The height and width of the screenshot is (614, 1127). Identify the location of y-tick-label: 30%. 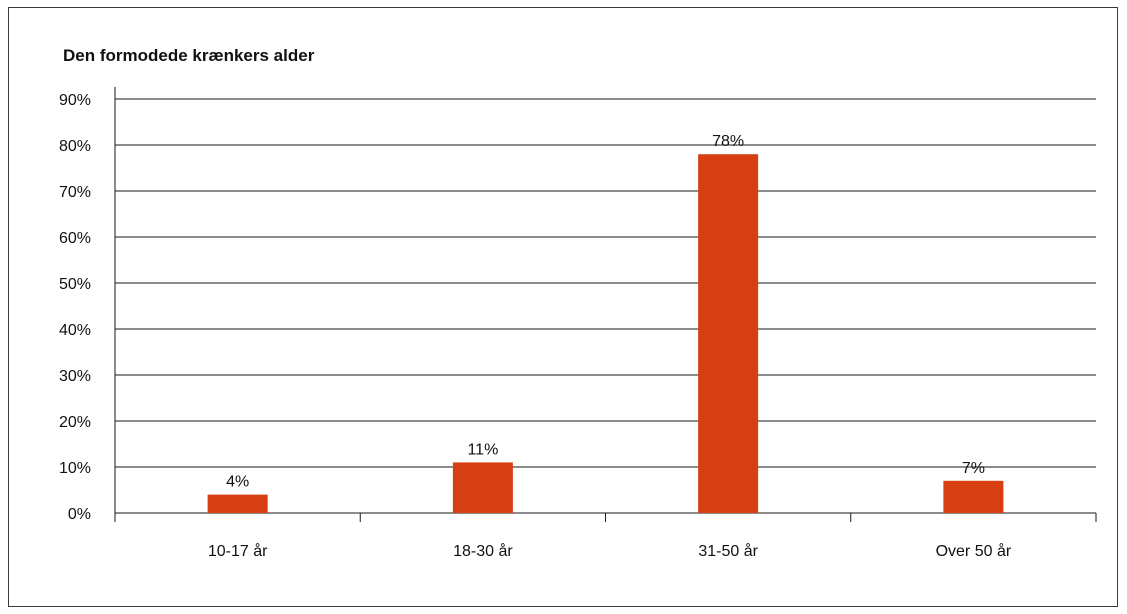
(75, 376).